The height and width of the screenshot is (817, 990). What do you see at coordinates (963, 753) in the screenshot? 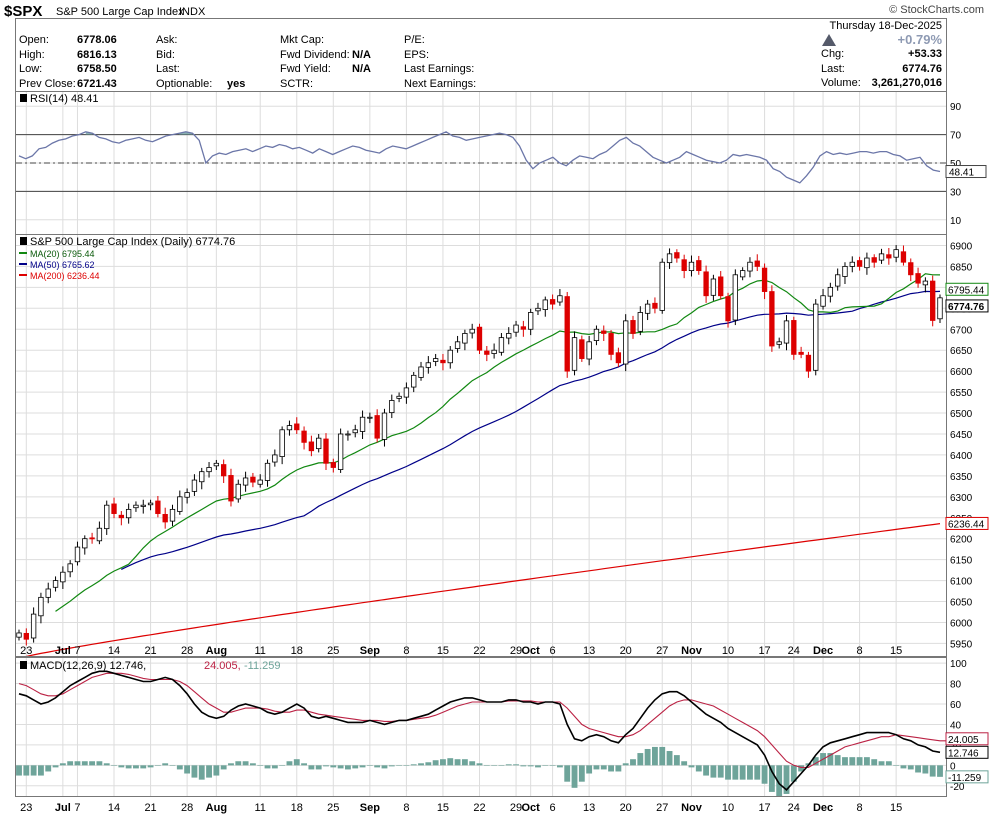
I see `macd-last-label: 12.746` at bounding box center [963, 753].